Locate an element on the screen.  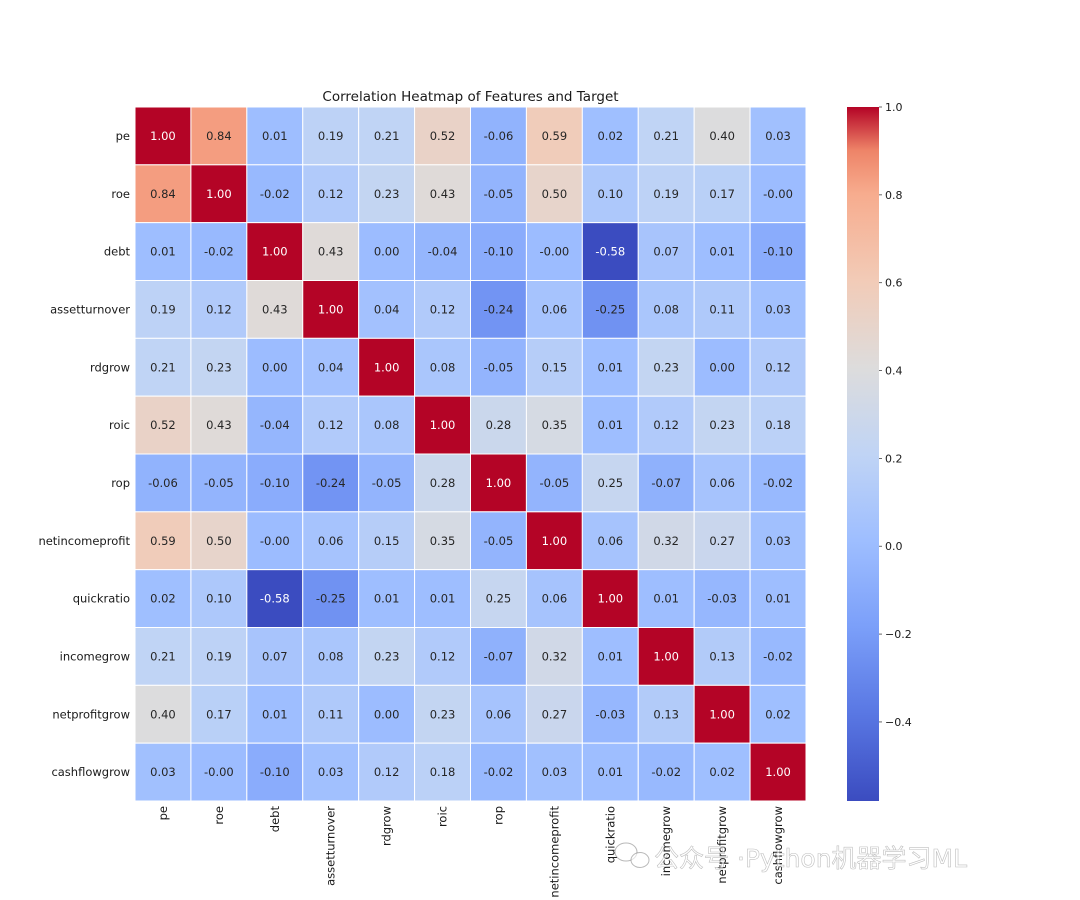
cell-value-label-netprofitgrow-debt: 0.01 is located at coordinates (275, 714).